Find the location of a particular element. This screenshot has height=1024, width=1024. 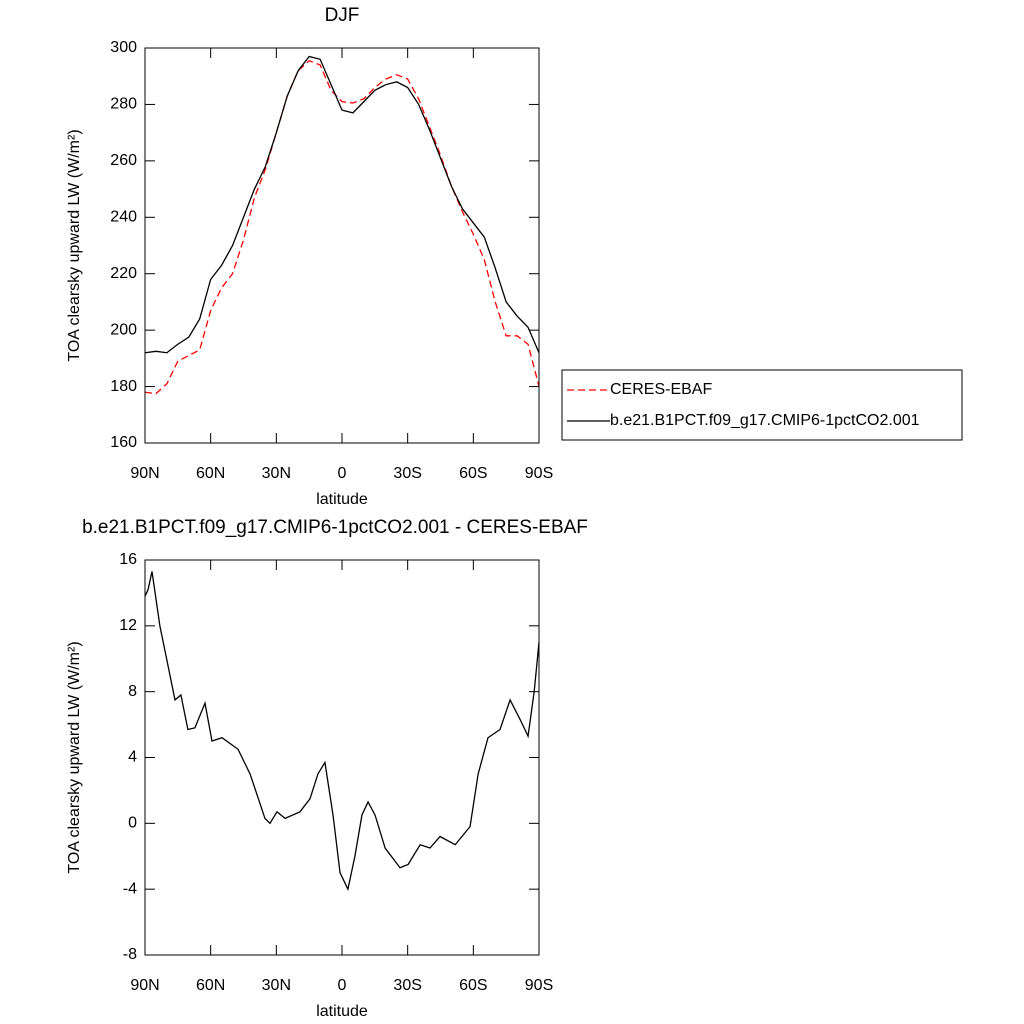

y-tick-label: 16 is located at coordinates (128, 559).